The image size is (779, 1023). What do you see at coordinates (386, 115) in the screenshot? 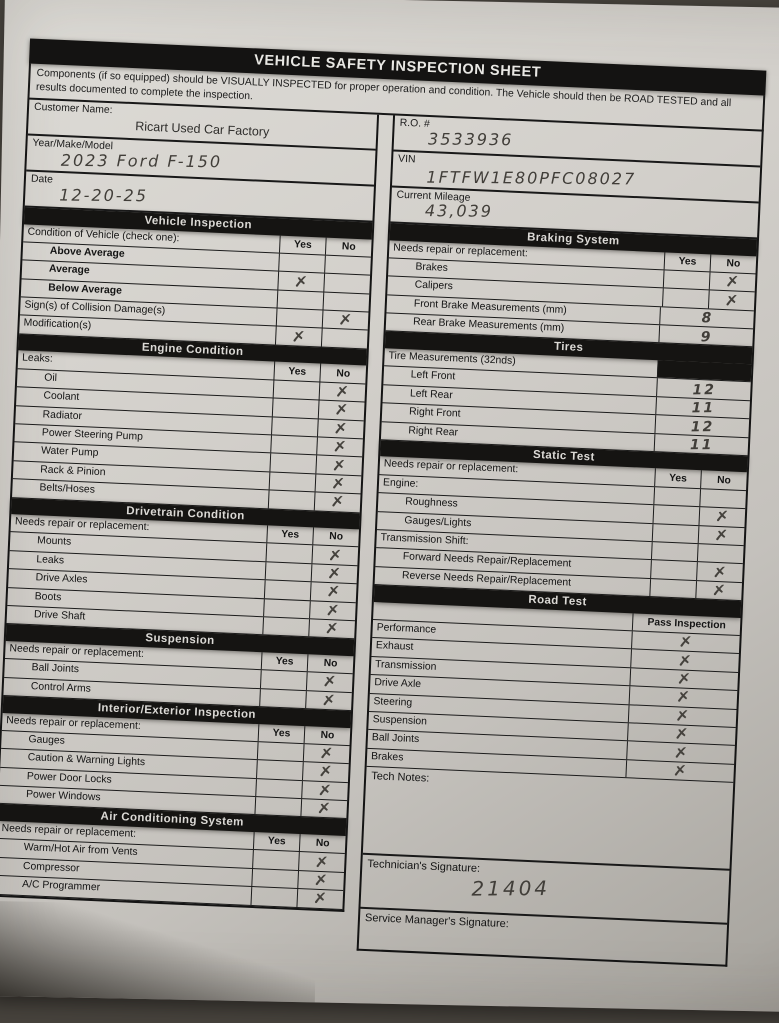
I see `column-gap` at bounding box center [386, 115].